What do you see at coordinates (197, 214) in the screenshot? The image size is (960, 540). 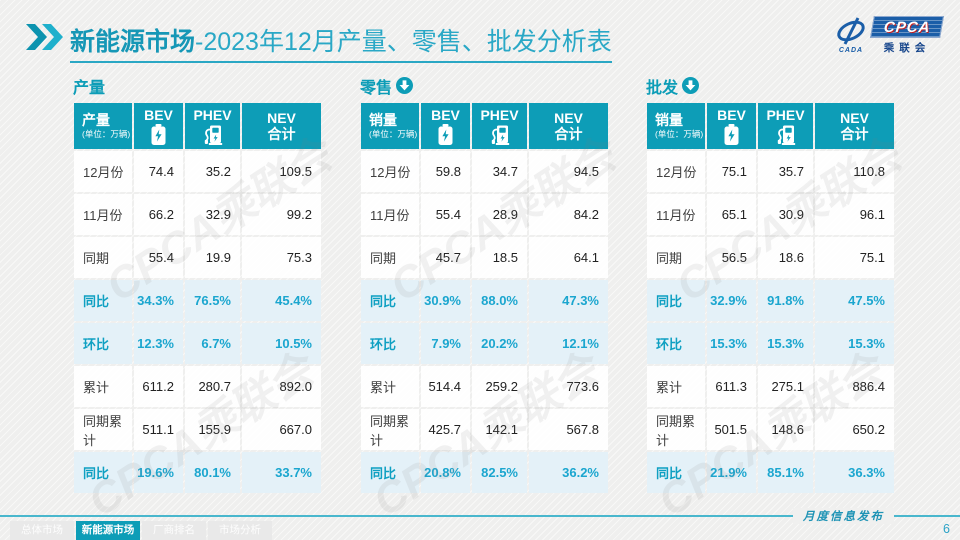 I see `table-row: 11月份 66.2 32.9 99.2` at bounding box center [197, 214].